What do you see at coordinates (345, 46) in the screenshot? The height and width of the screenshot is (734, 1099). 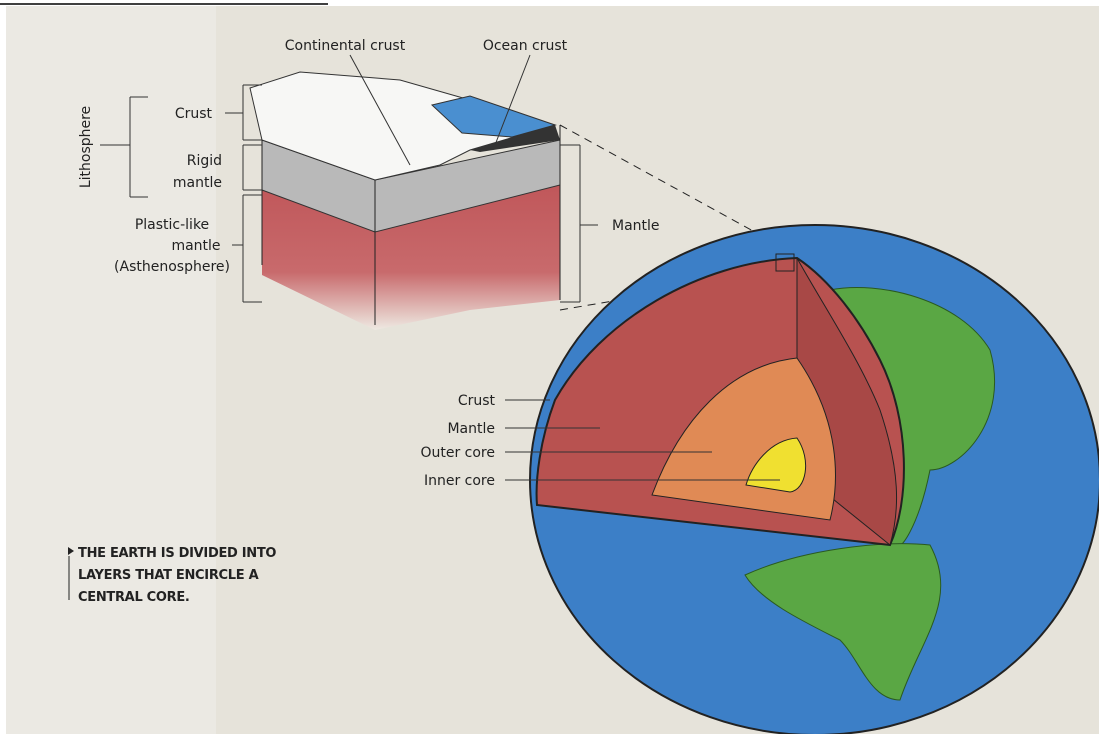 I see `label: Continental crust` at bounding box center [345, 46].